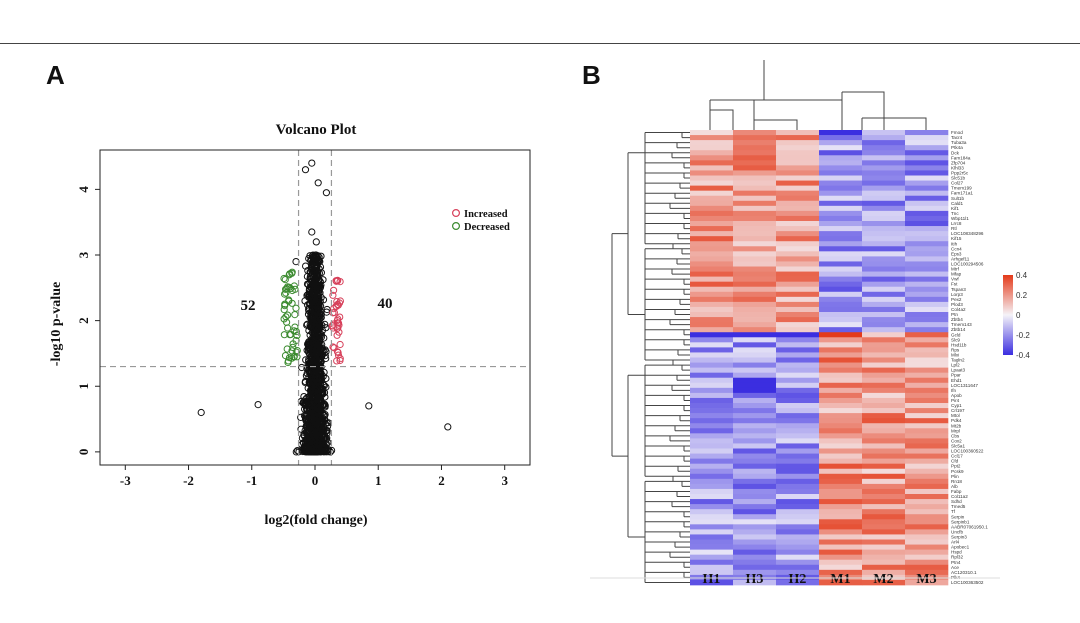  I want to click on column-label: M3, so click(926, 579).